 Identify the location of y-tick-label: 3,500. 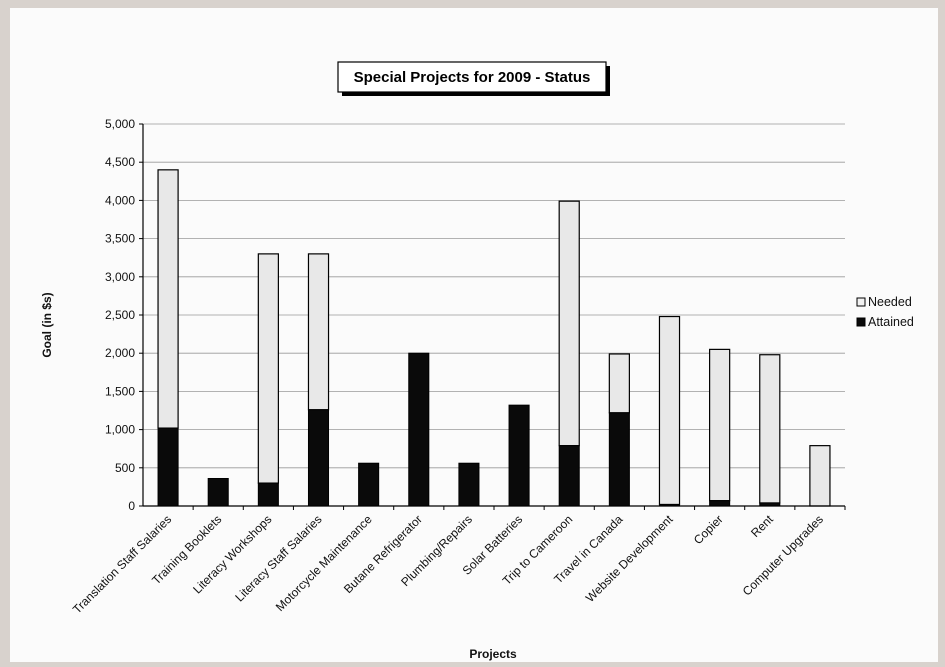
(120, 239).